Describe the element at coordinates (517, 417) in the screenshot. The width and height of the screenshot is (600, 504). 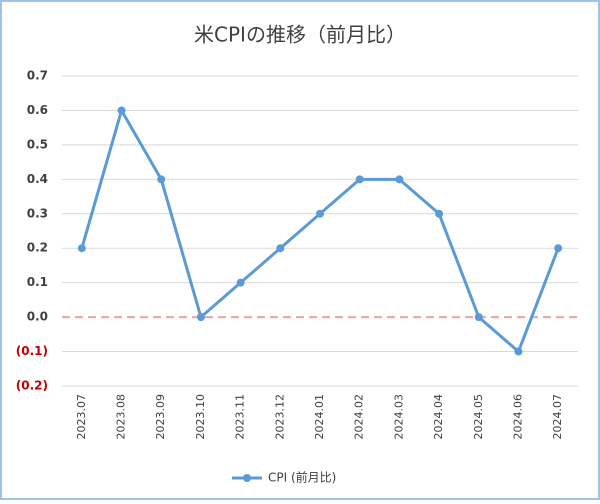
I see `x-tick-label: 2024.06` at that location.